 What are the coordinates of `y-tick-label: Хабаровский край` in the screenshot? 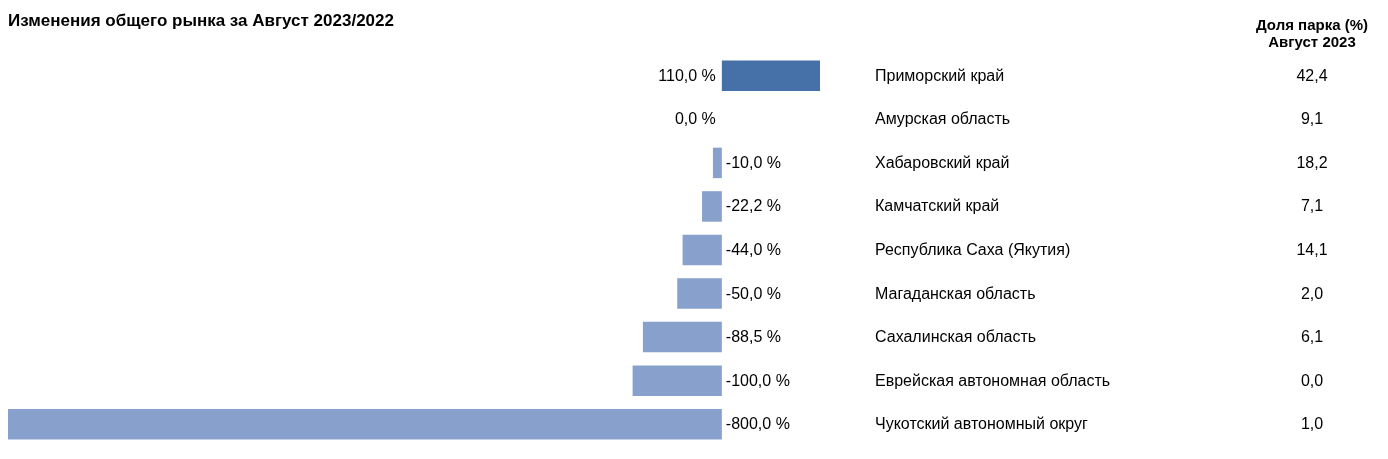 It's located at (942, 162).